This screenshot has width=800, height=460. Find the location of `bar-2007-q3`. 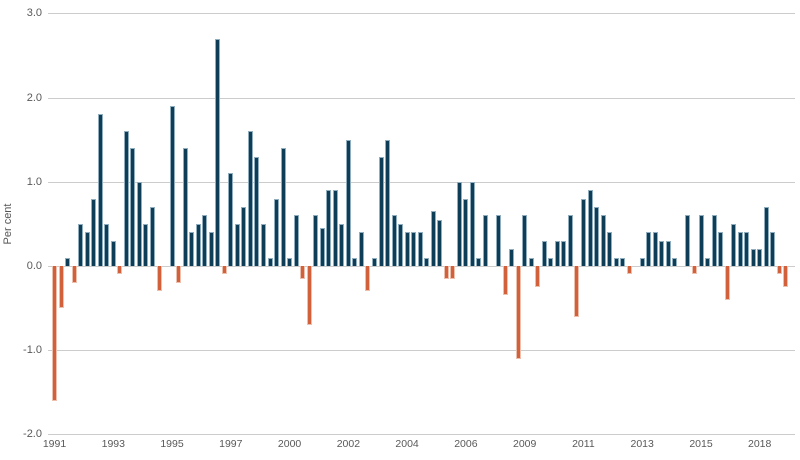

bar-2007-q3 is located at coordinates (485, 240).